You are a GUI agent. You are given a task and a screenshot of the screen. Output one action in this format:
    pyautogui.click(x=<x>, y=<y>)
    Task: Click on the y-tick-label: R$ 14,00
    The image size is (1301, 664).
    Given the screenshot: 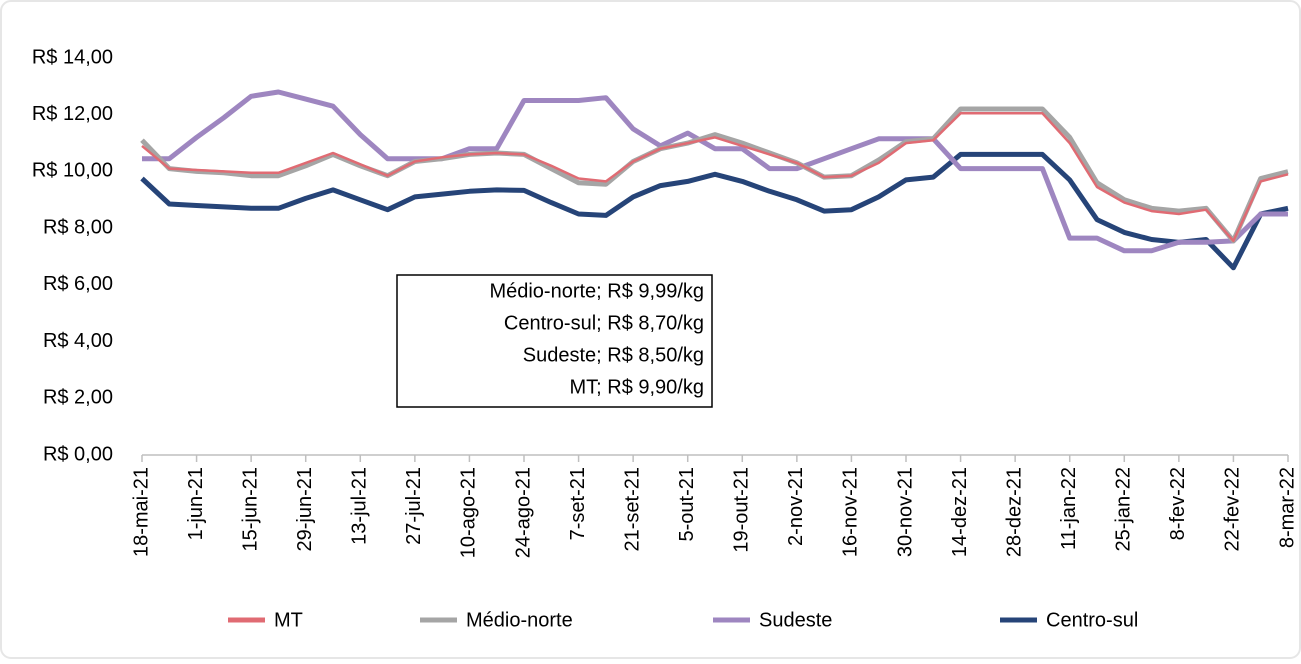 What is the action you would take?
    pyautogui.click(x=72, y=57)
    